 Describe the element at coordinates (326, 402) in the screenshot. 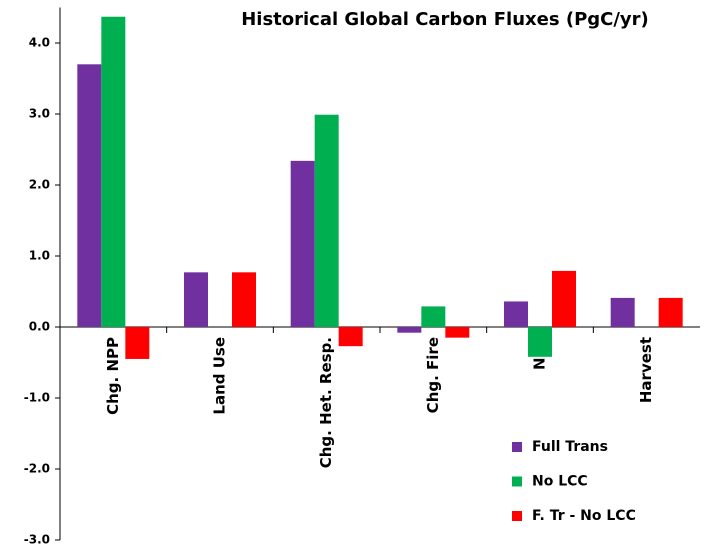

I see `x-tick-label: Chg. Het. Resp.` at that location.